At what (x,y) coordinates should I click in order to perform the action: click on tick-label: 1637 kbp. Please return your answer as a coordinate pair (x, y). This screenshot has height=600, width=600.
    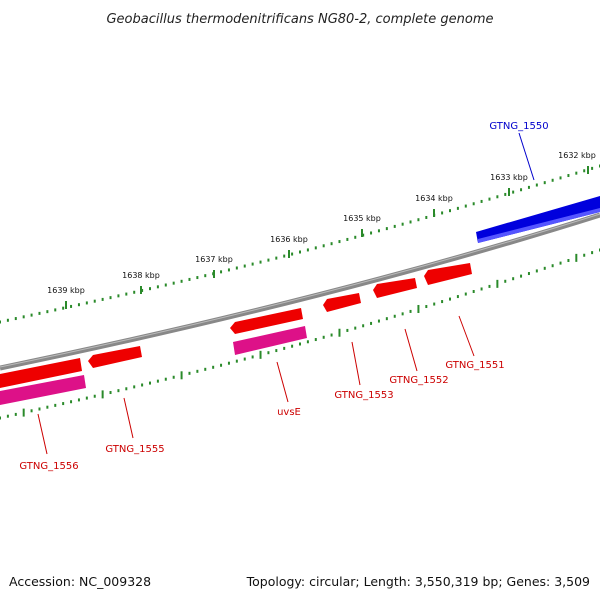
    Looking at the image, I should click on (214, 259).